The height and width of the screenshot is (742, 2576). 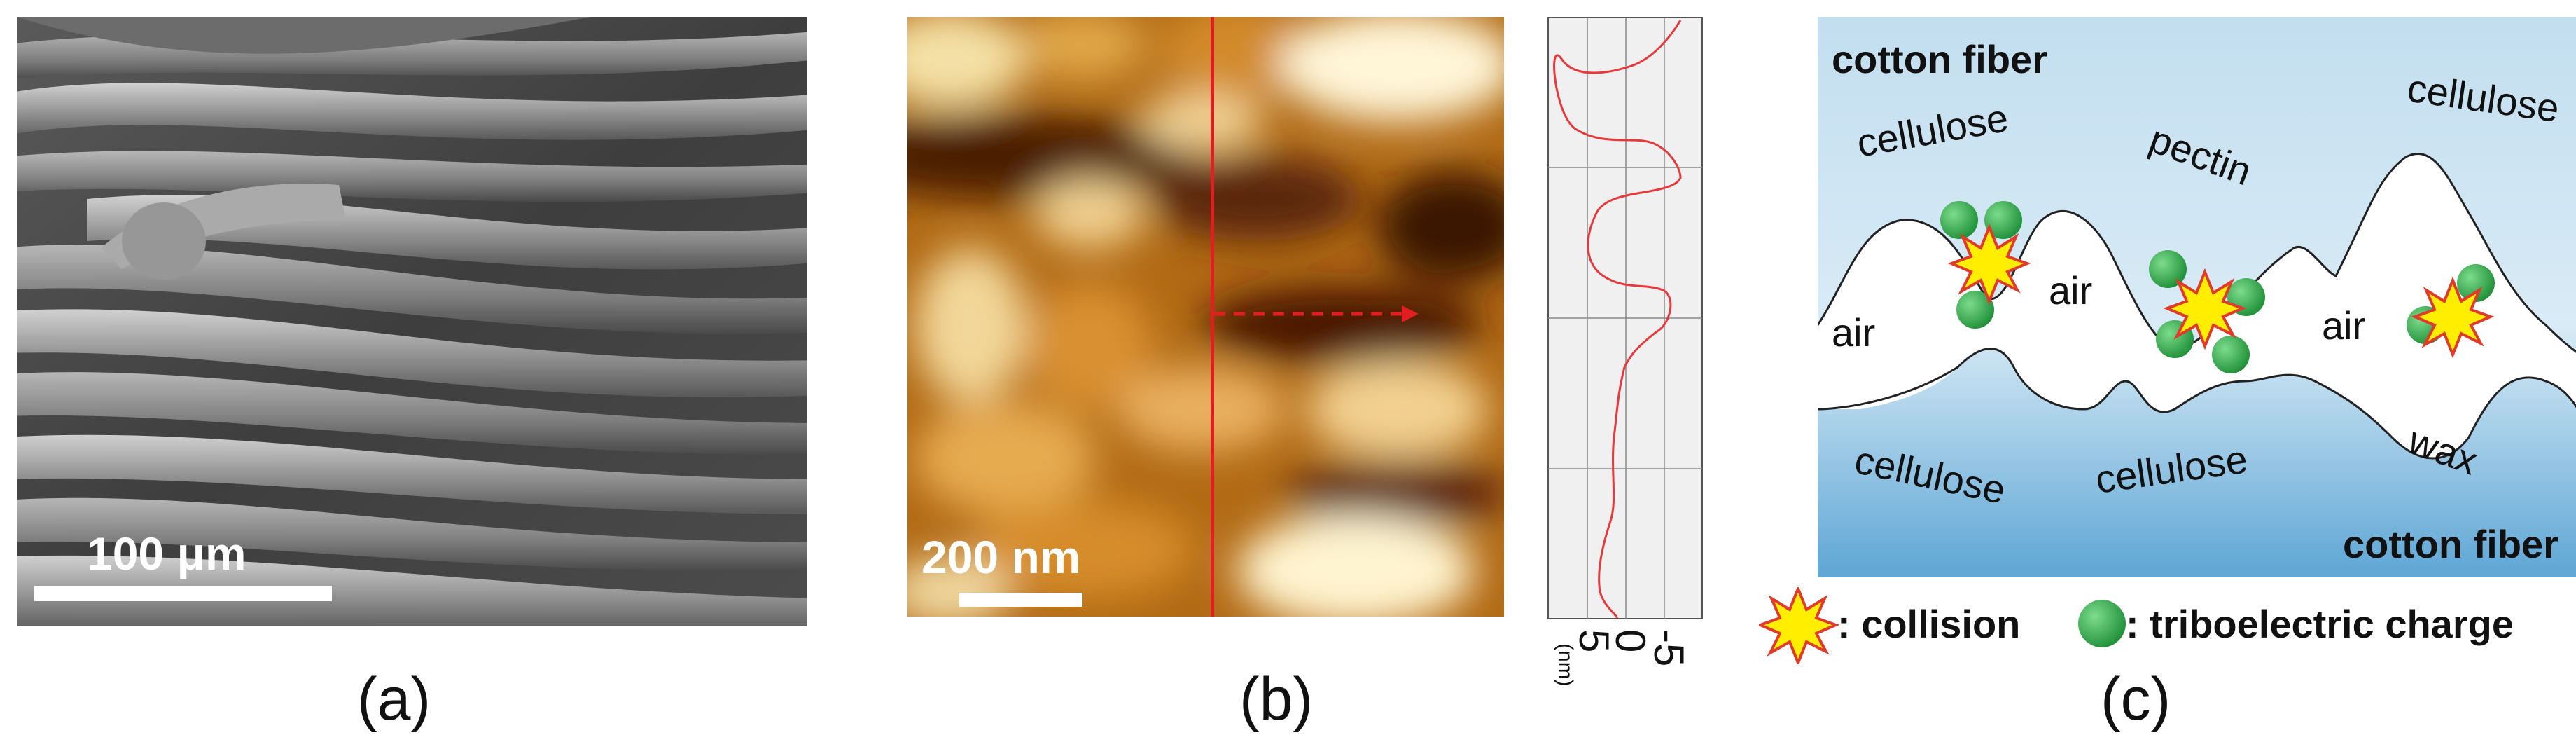 I want to click on height-profile, so click(x=1632, y=318).